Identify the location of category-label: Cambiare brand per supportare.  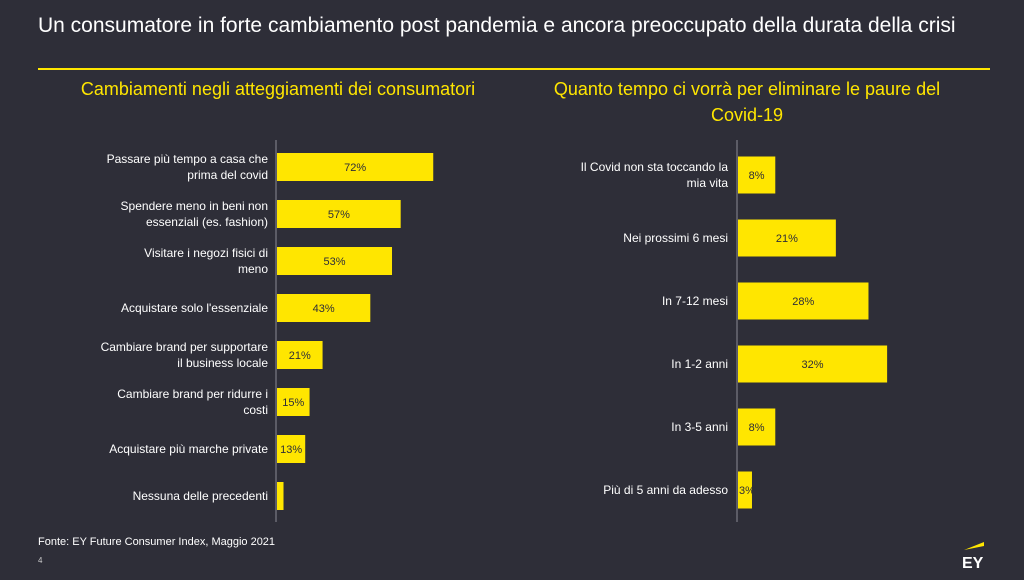
(185, 347).